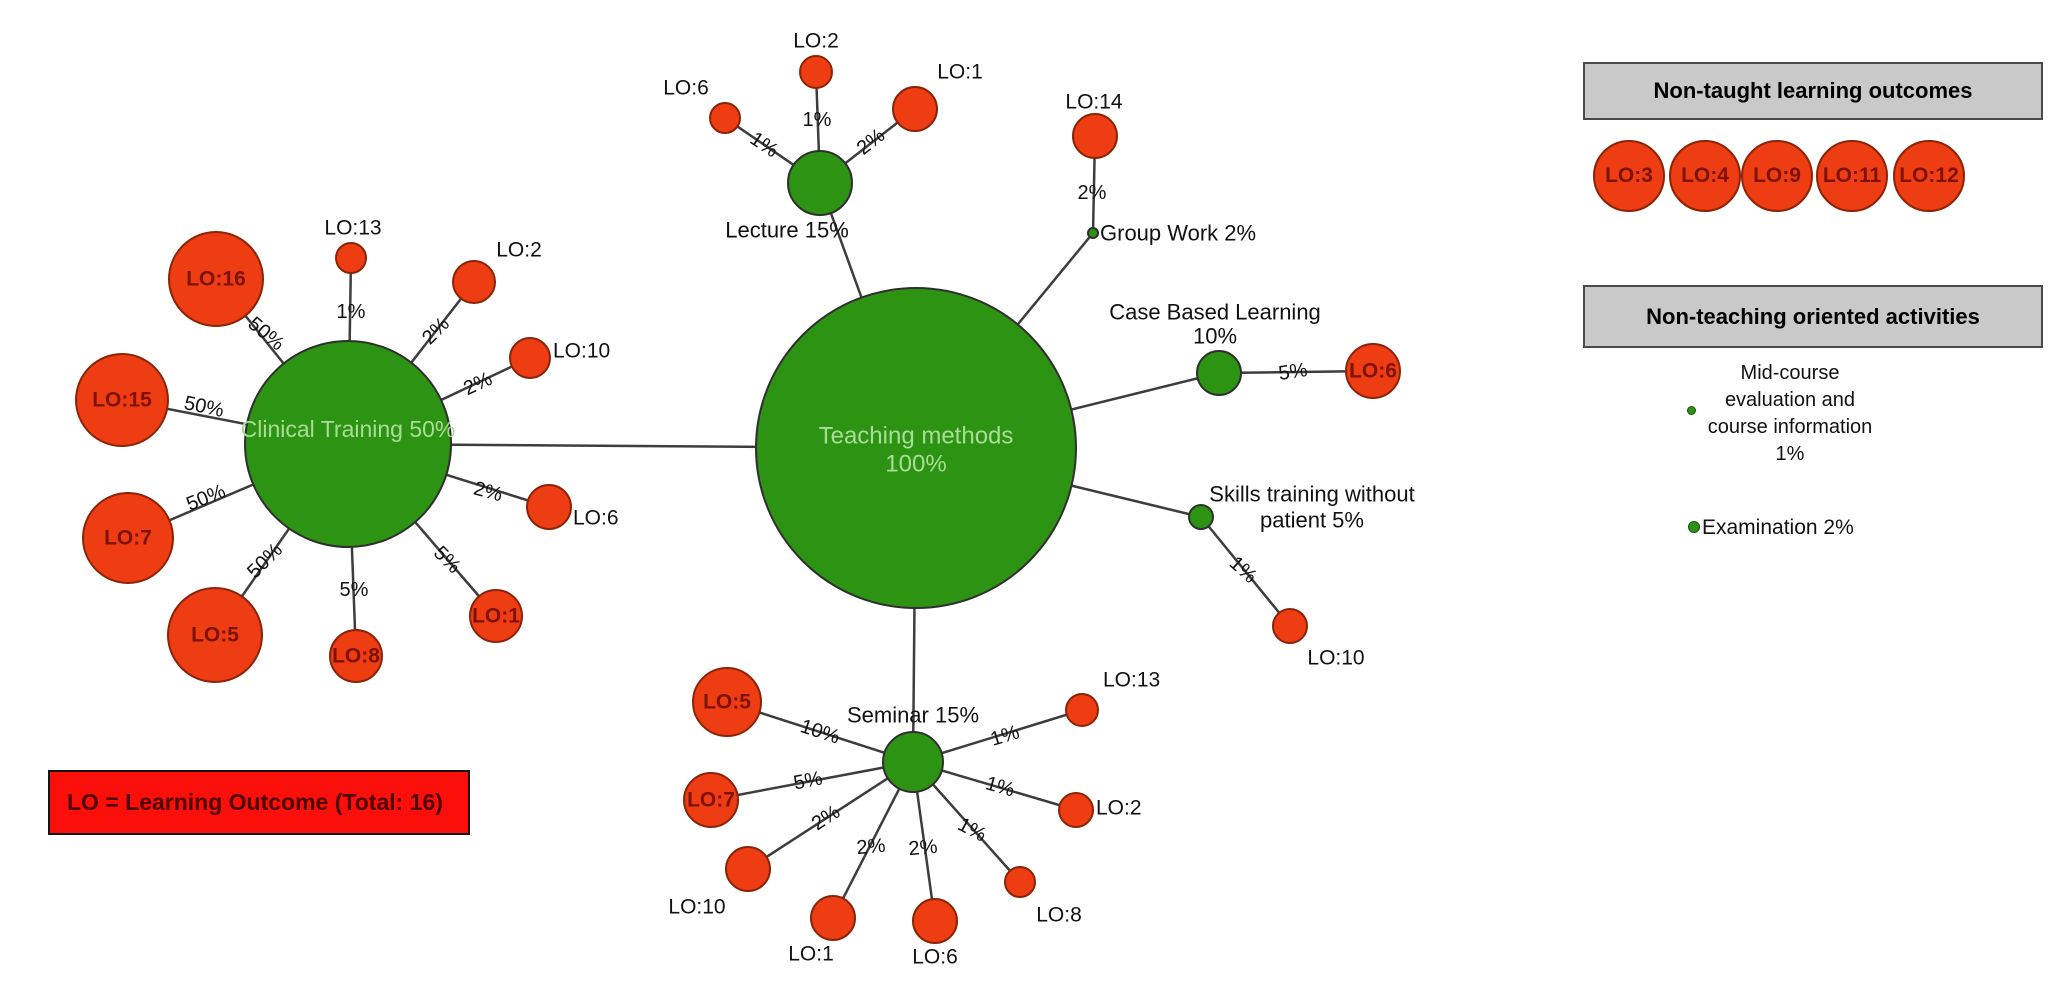  I want to click on edge-label-clinical-cl_lo10: 2%, so click(478, 384).